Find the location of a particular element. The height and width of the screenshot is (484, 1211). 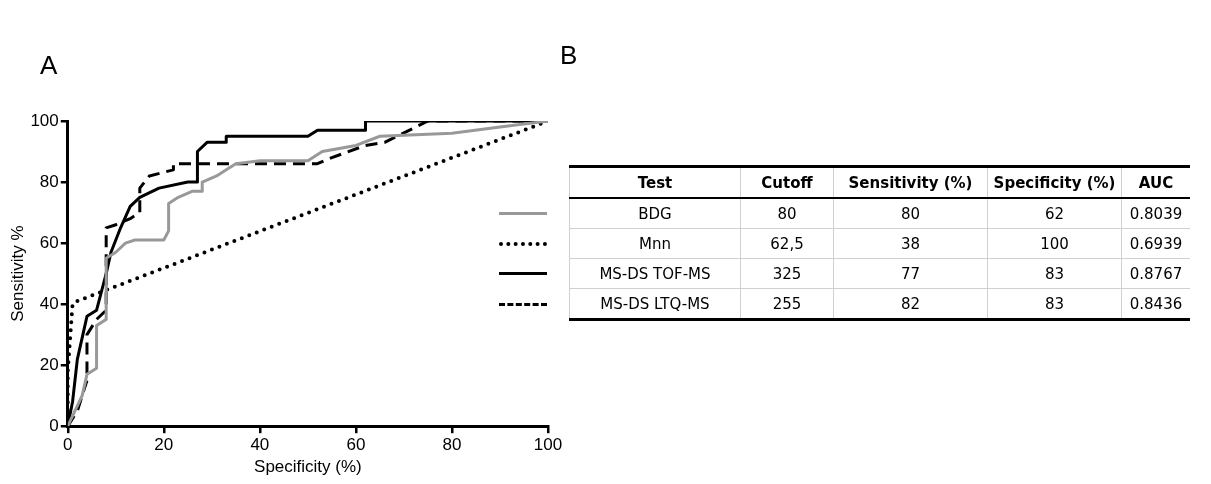

text: 62,5 is located at coordinates (787, 243).